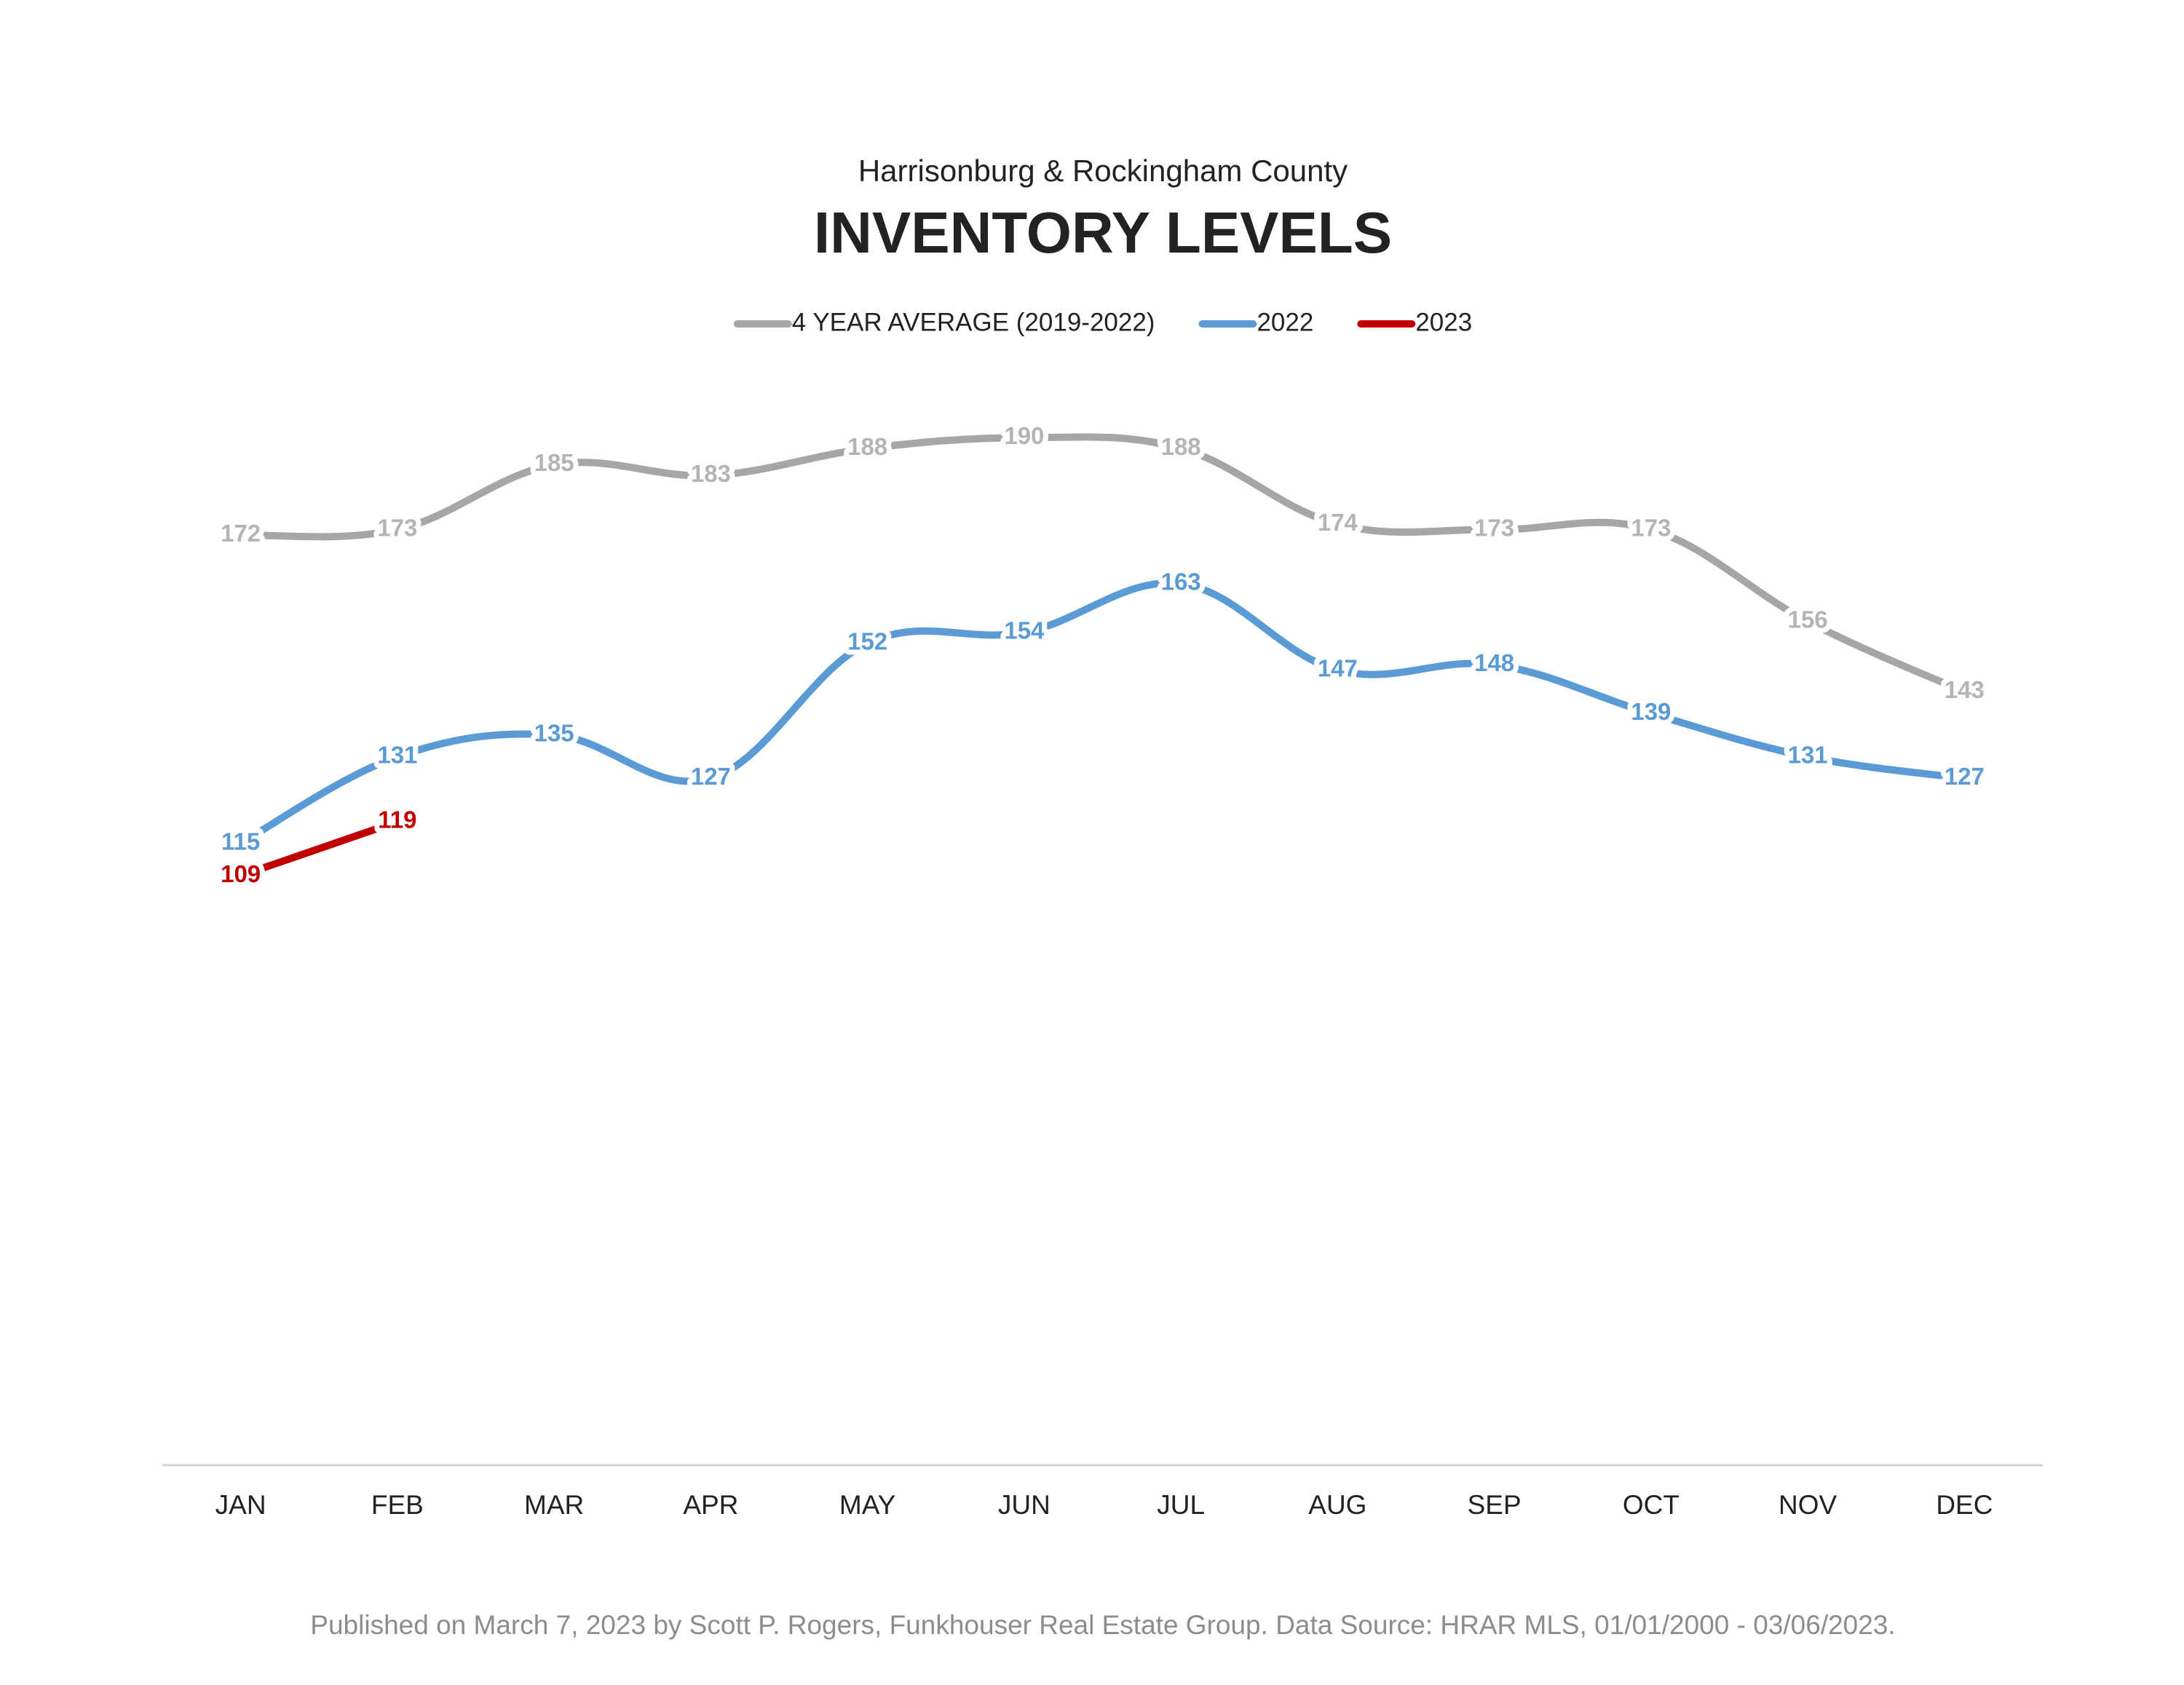  What do you see at coordinates (554, 733) in the screenshot?
I see `data-label: 135` at bounding box center [554, 733].